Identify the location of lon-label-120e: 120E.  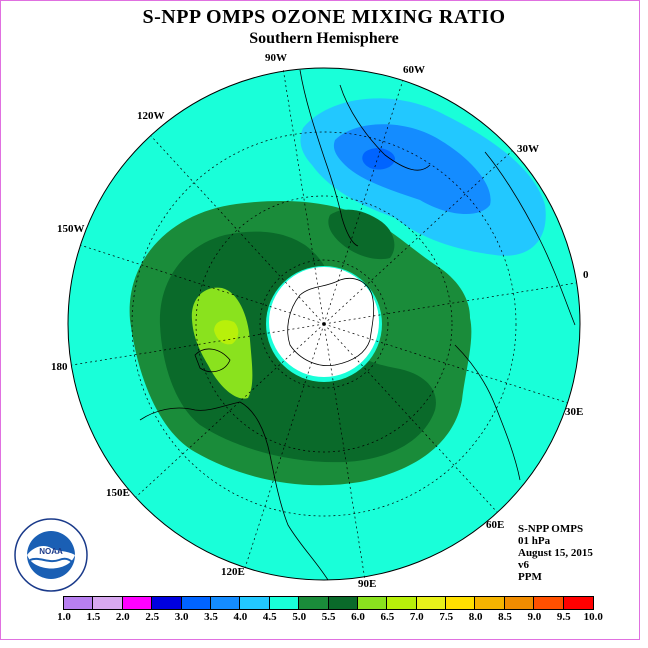
(233, 572).